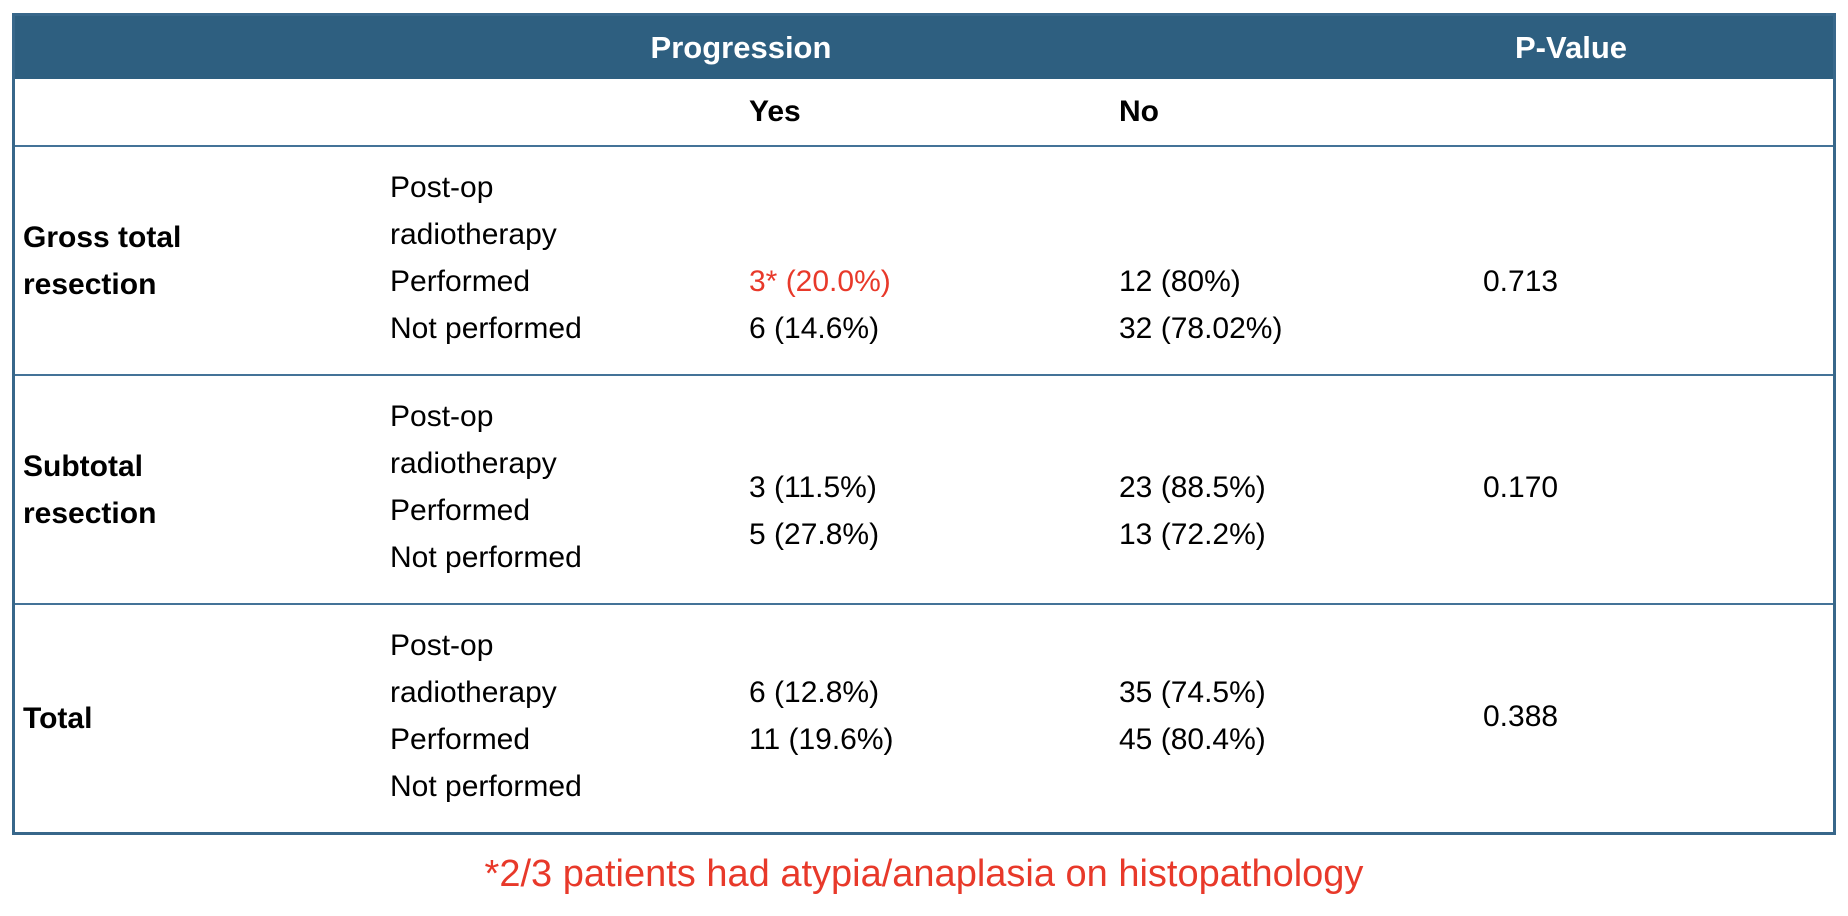 The height and width of the screenshot is (916, 1848). I want to click on no-value-not-performed: 32 (78.02%), so click(1201, 328).